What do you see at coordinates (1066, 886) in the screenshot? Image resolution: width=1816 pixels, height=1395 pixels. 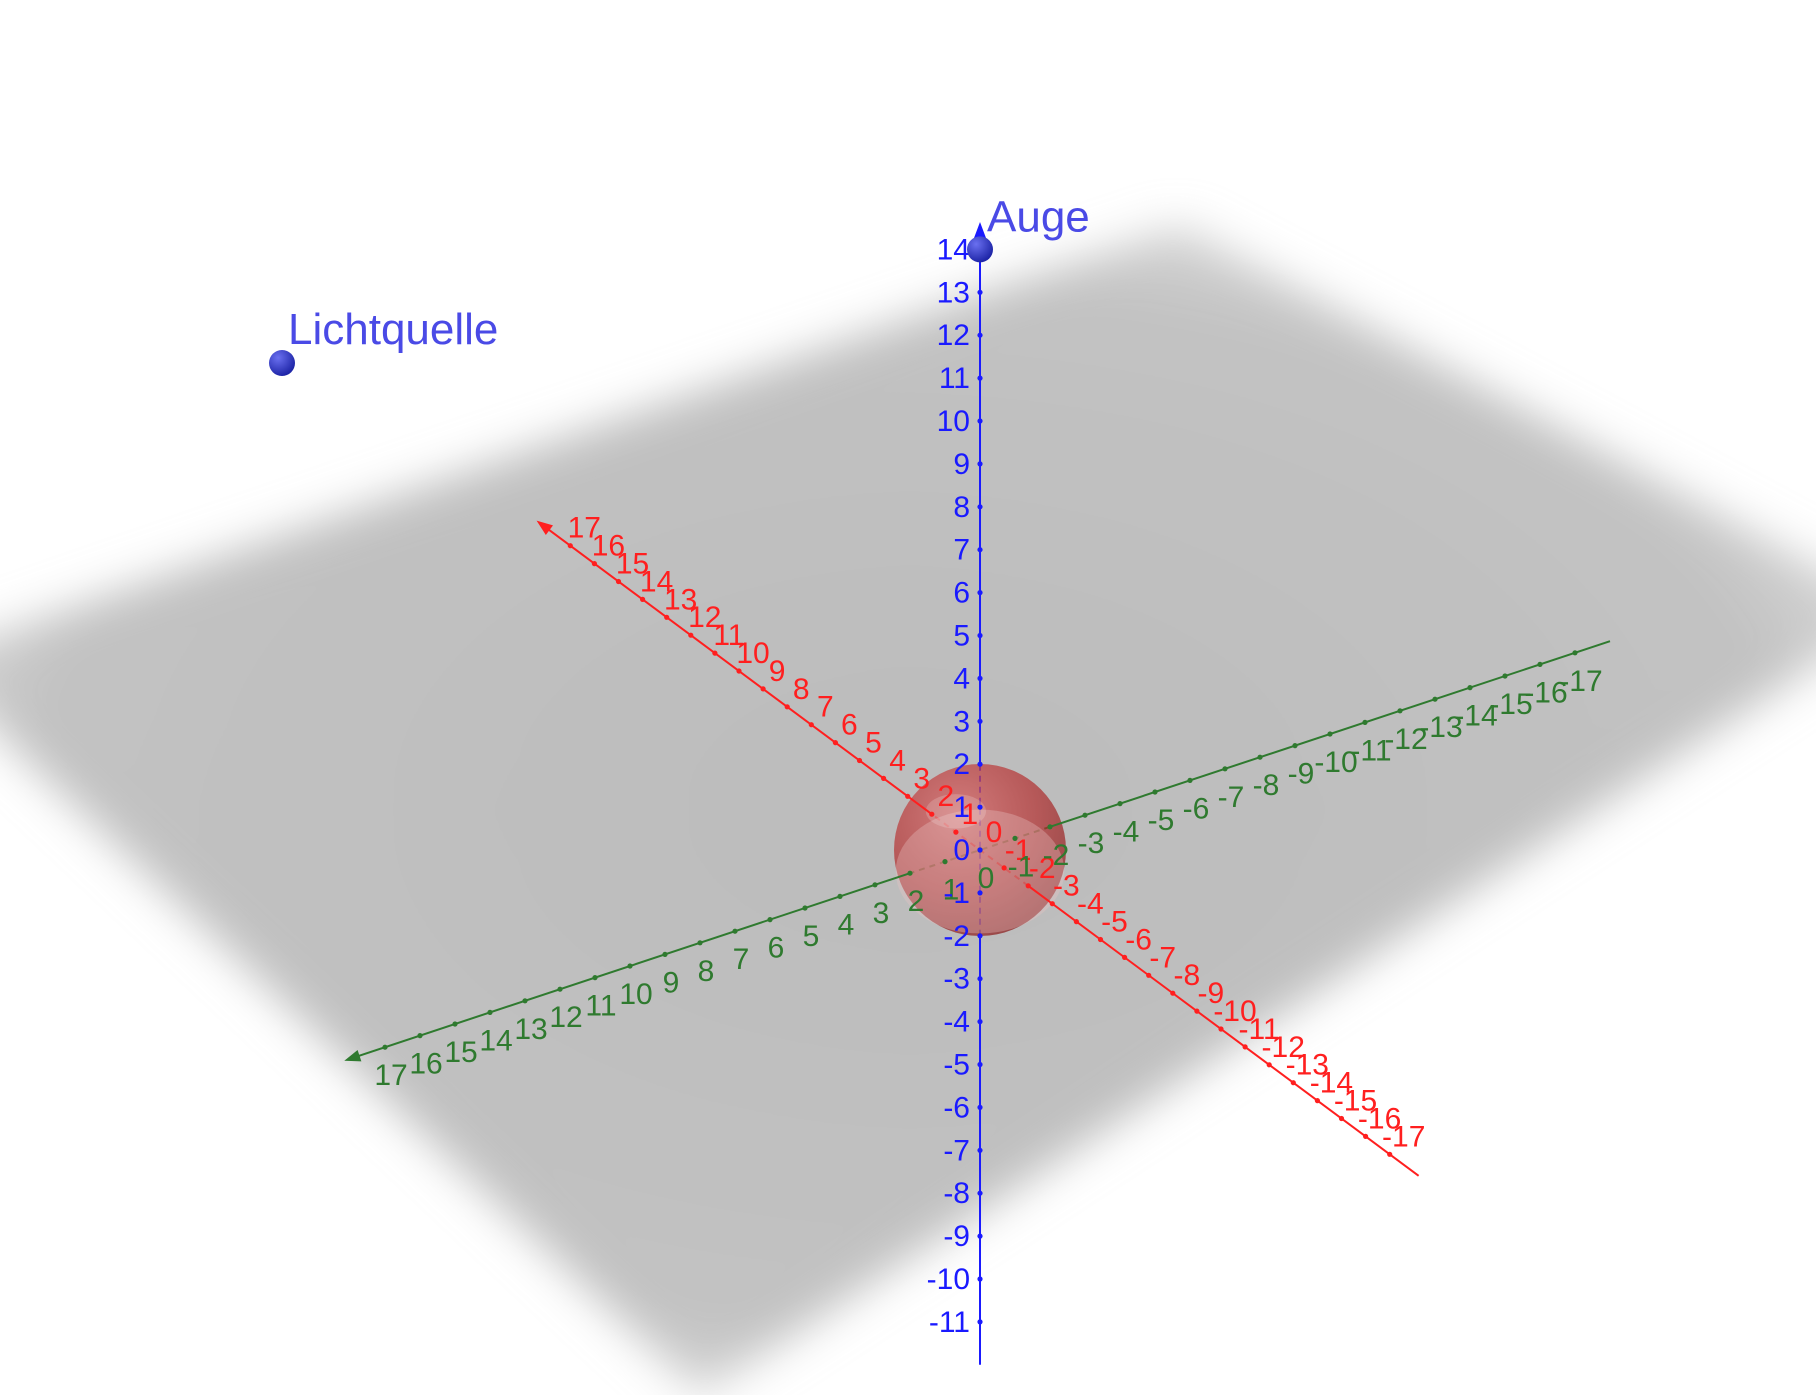 I see `x_axis-tick-label: -3` at bounding box center [1066, 886].